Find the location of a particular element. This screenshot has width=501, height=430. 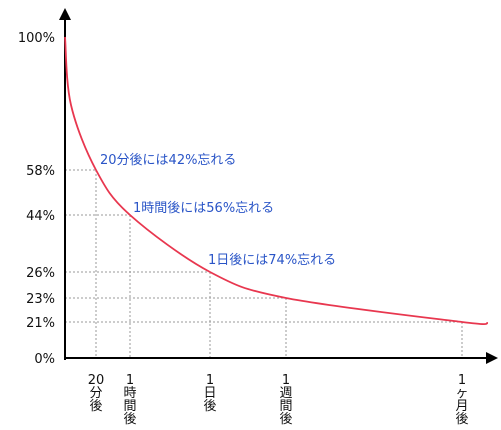

y-tick-label: 21% is located at coordinates (40, 323).